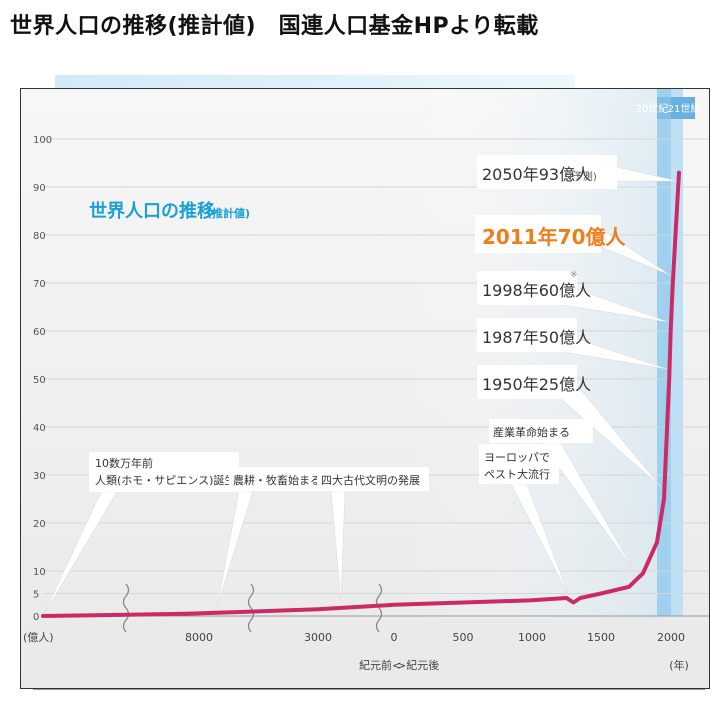  I want to click on annotation-text: 産業革命始まる, so click(531, 432).